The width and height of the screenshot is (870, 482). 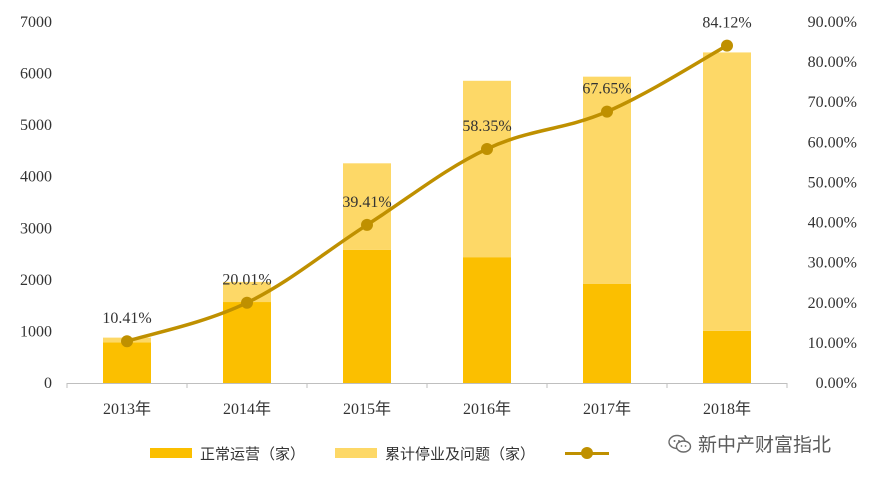 I want to click on legend-swatch-rate, so click(x=587, y=453).